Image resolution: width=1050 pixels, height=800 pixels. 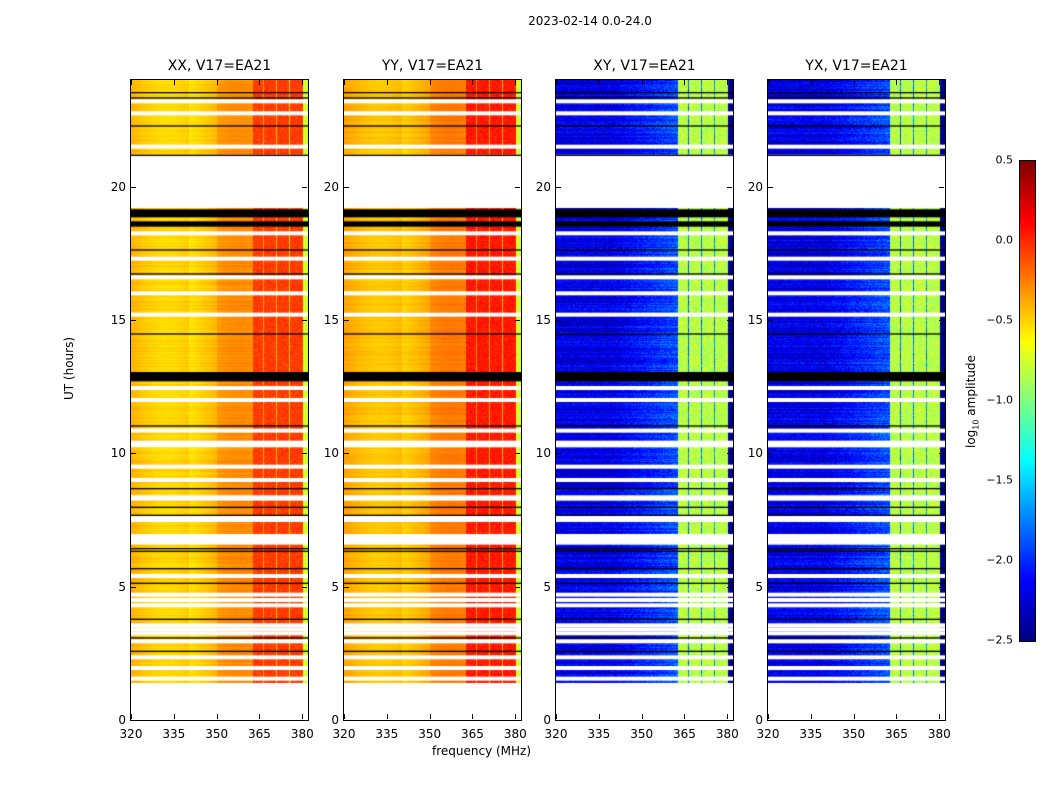 I want to click on colorbar-tick-label: 0.0, so click(x=1004, y=240).